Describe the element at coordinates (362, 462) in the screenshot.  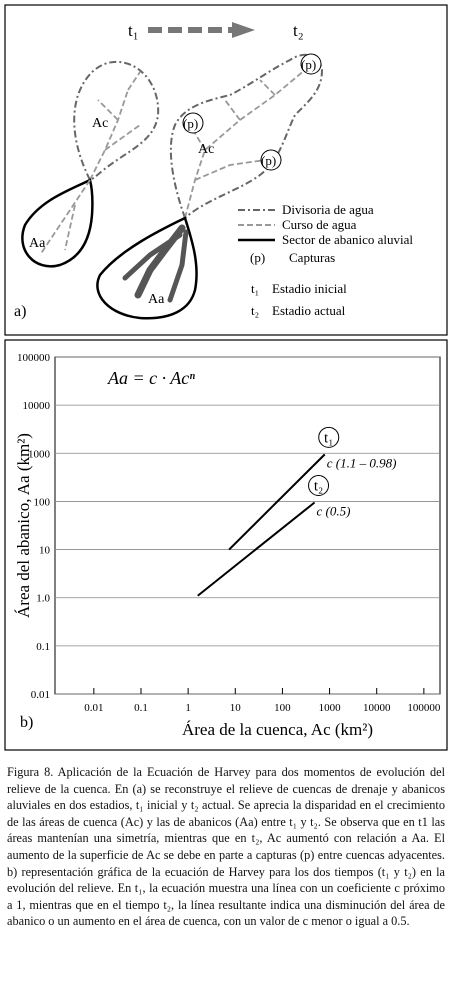
I see `series-annotation: c (1.1 – 0.98)` at that location.